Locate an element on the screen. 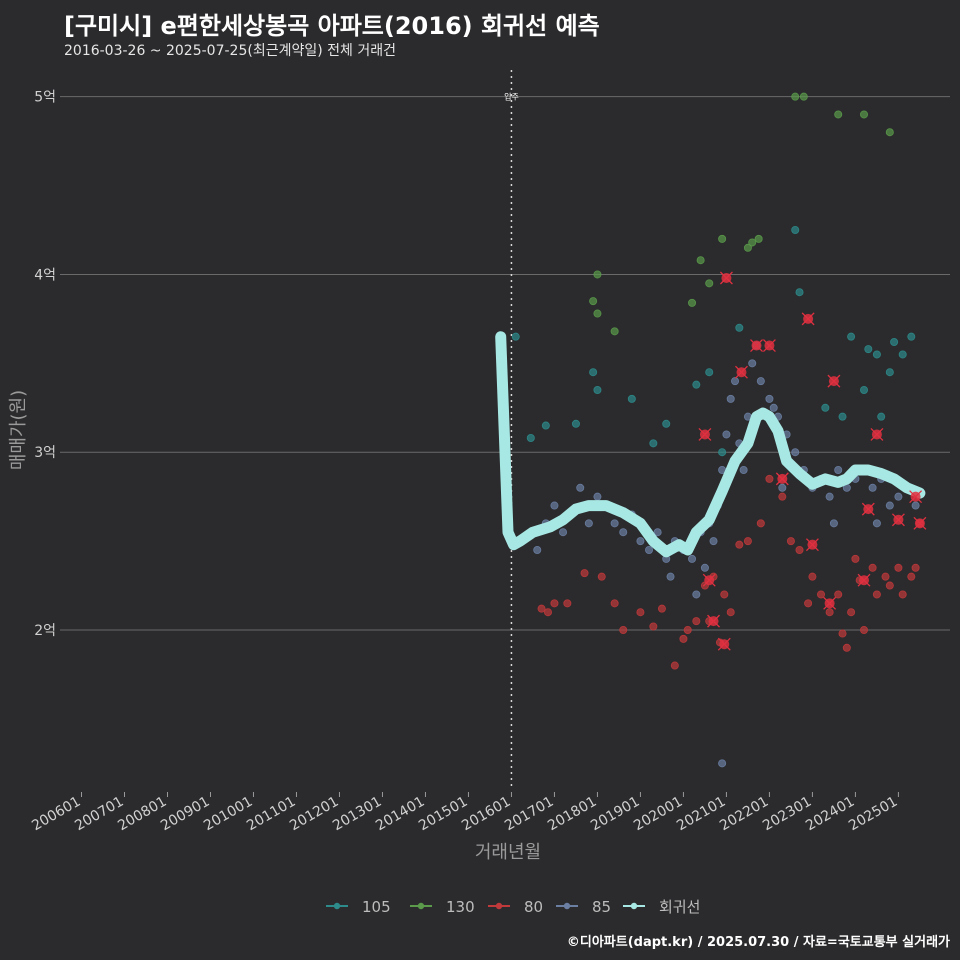 This screenshot has width=960, height=960. legend-item-85: 85 is located at coordinates (583, 907).